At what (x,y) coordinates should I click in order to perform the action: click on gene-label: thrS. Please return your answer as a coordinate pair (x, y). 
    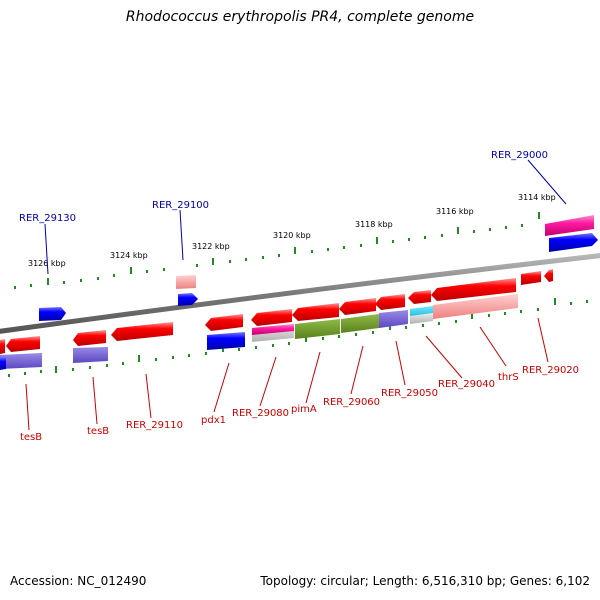
    Looking at the image, I should click on (508, 377).